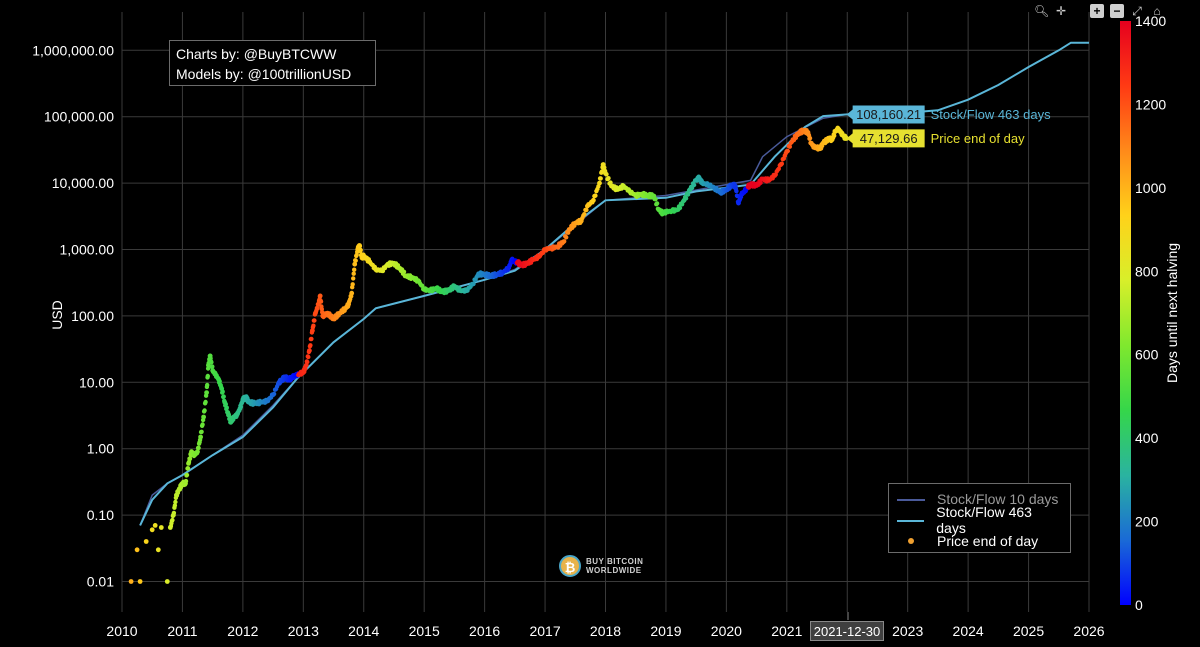 Image resolution: width=1200 pixels, height=647 pixels. I want to click on colorbar-tick-label: 200, so click(1147, 522).